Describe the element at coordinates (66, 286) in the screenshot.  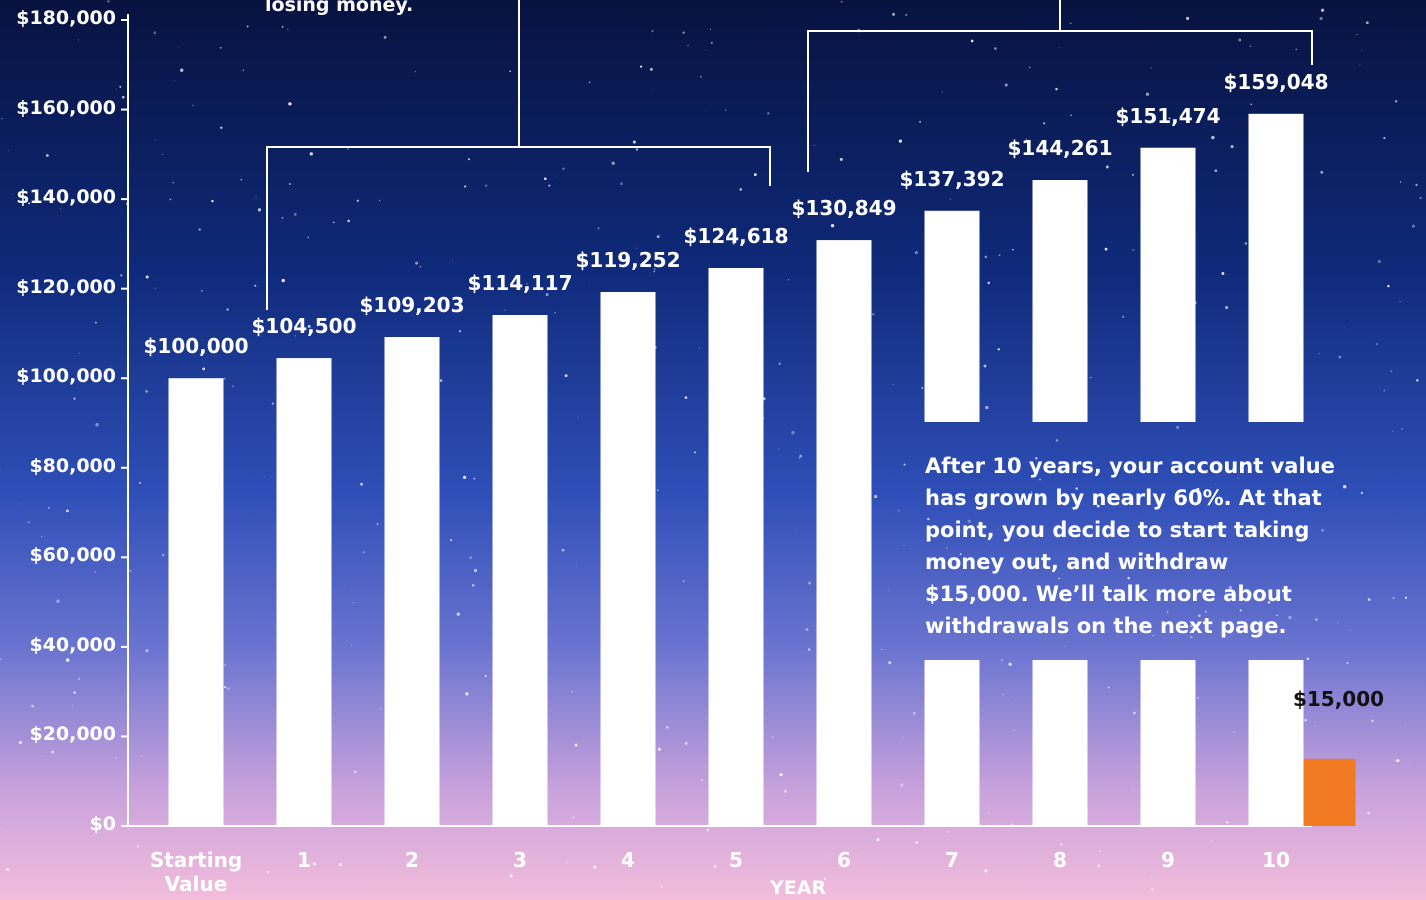
I see `y-tick-label: $120,000` at that location.